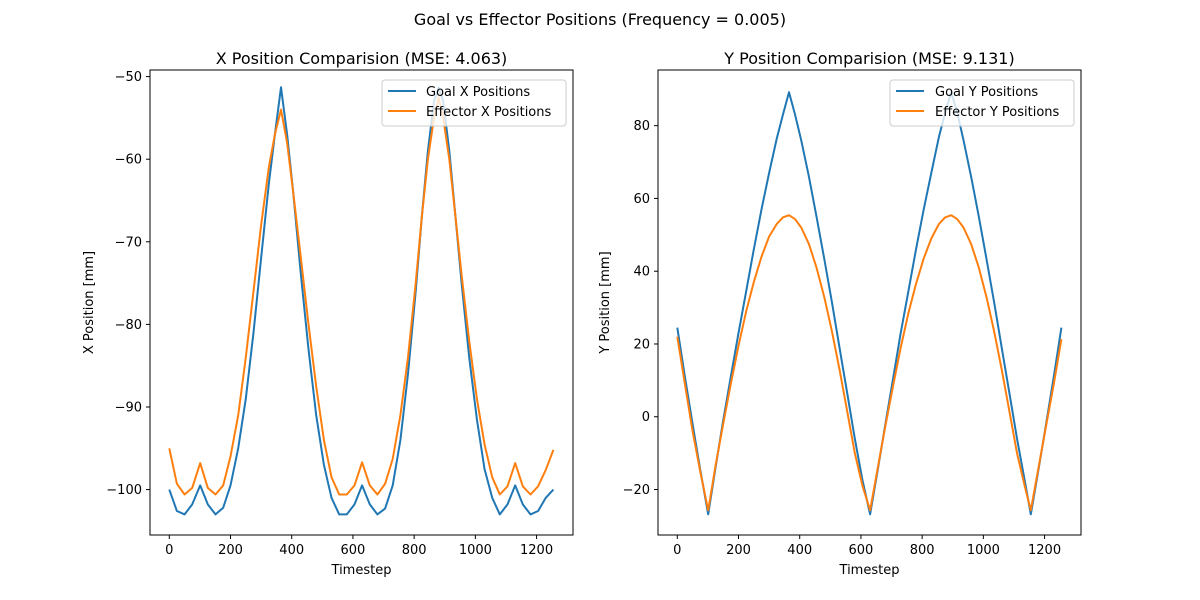 This screenshot has width=1200, height=600. I want to click on x-chart-ytick-label: −50, so click(128, 77).